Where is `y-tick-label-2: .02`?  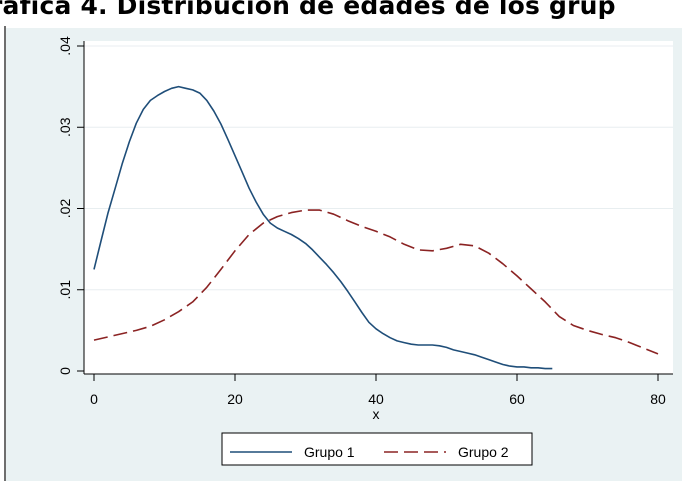
y-tick-label-2: .02 is located at coordinates (65, 209).